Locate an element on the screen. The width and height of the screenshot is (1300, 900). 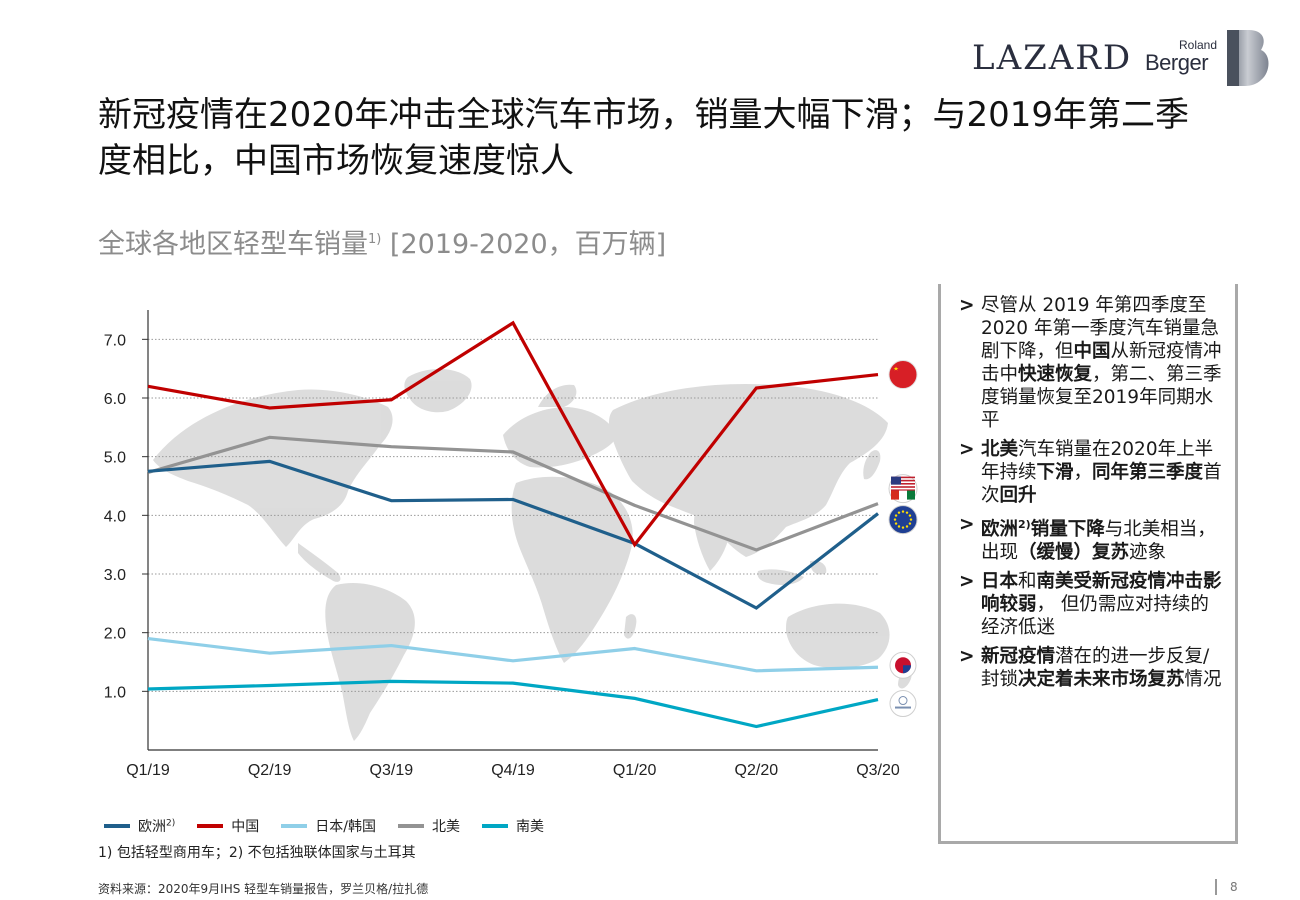
legend-item: 欧洲2) is located at coordinates (139, 826).